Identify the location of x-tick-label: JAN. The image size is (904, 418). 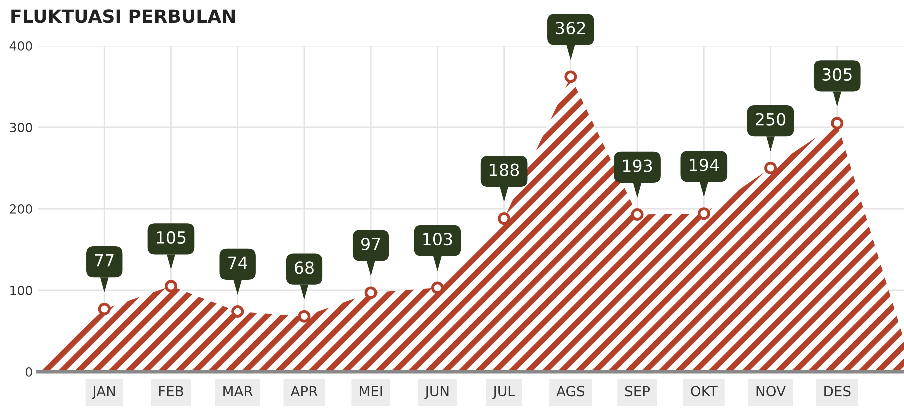
(104, 393).